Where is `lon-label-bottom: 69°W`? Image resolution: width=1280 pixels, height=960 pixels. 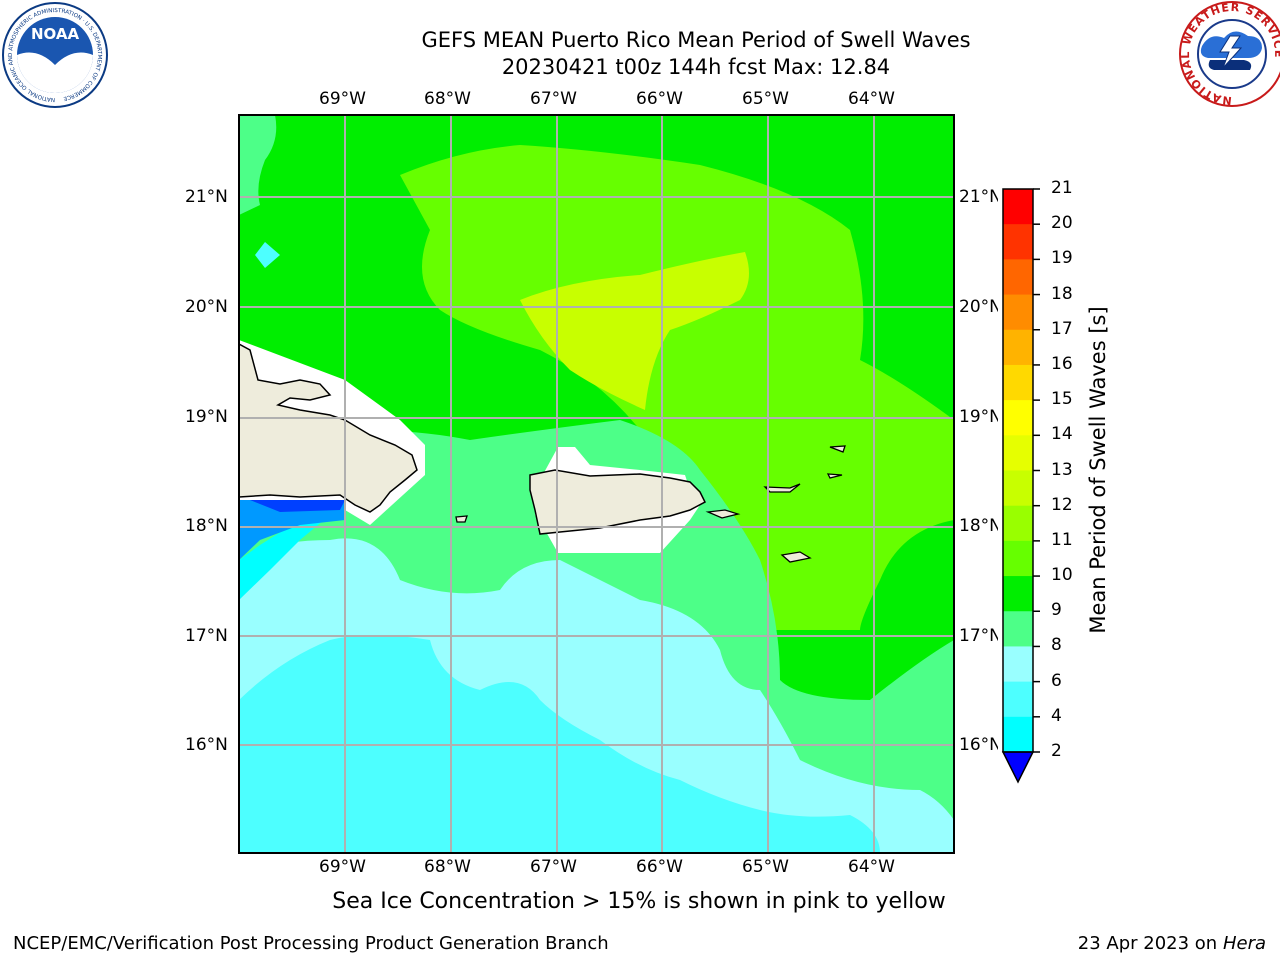 lon-label-bottom: 69°W is located at coordinates (342, 867).